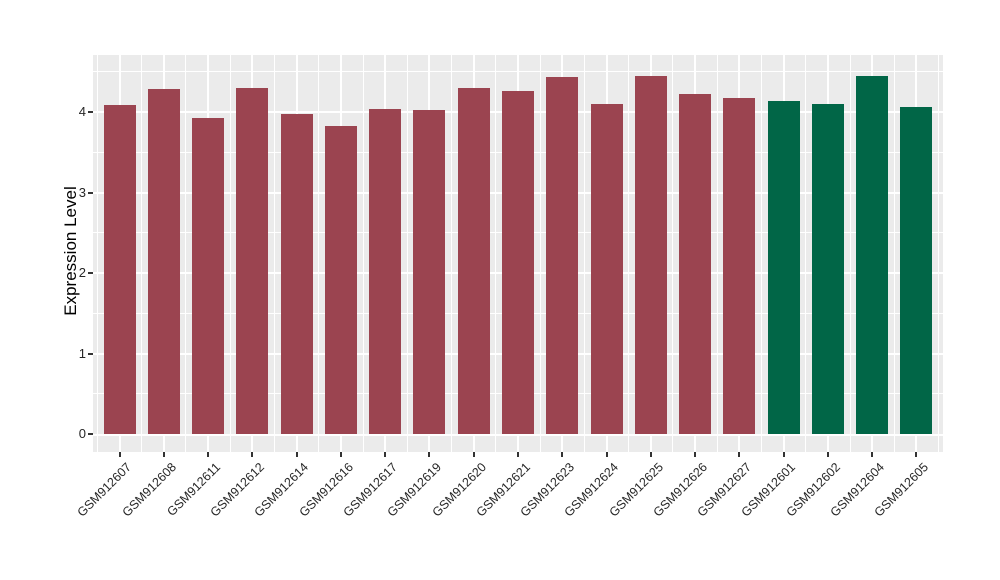  What do you see at coordinates (783, 267) in the screenshot?
I see `bar-GSM912601` at bounding box center [783, 267].